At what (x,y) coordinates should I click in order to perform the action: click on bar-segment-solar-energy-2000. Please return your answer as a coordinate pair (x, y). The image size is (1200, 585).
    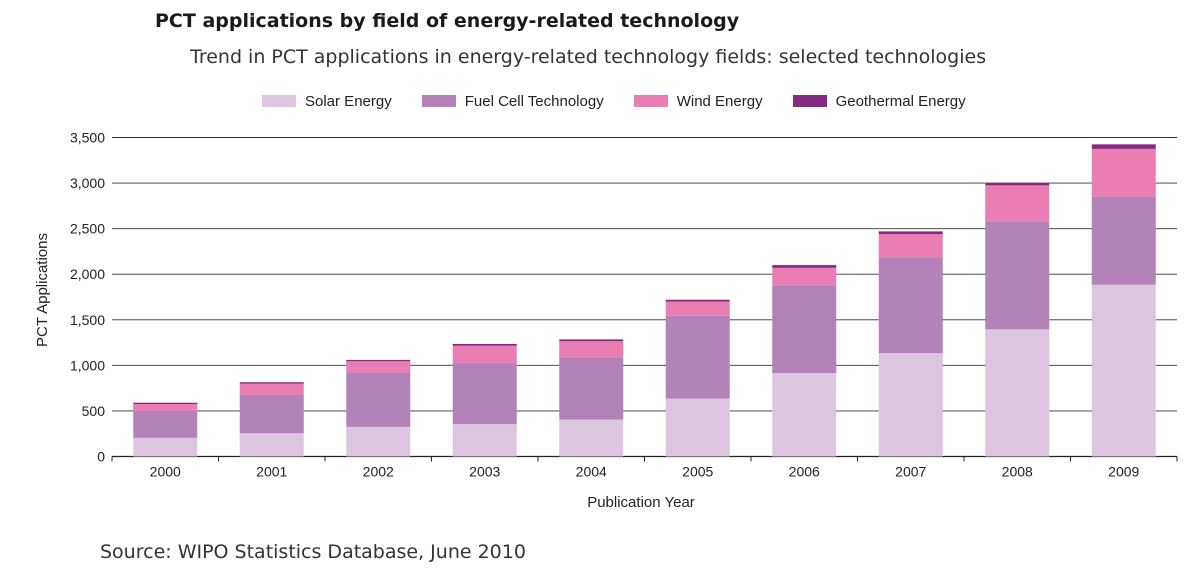
    Looking at the image, I should click on (165, 447).